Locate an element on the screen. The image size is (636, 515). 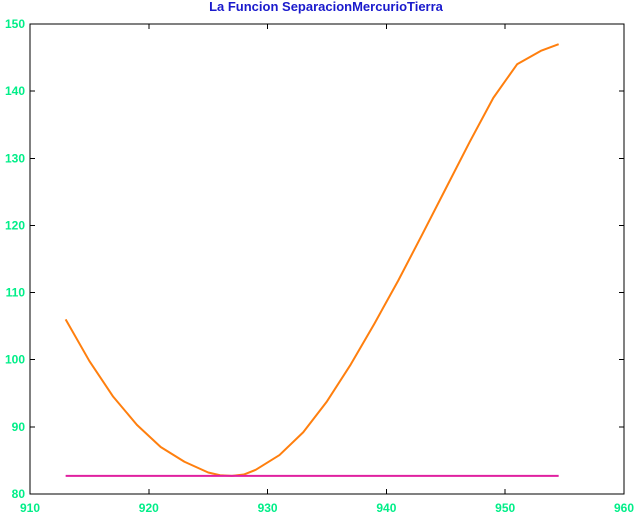
y-tick-label: 120 is located at coordinates (15, 225).